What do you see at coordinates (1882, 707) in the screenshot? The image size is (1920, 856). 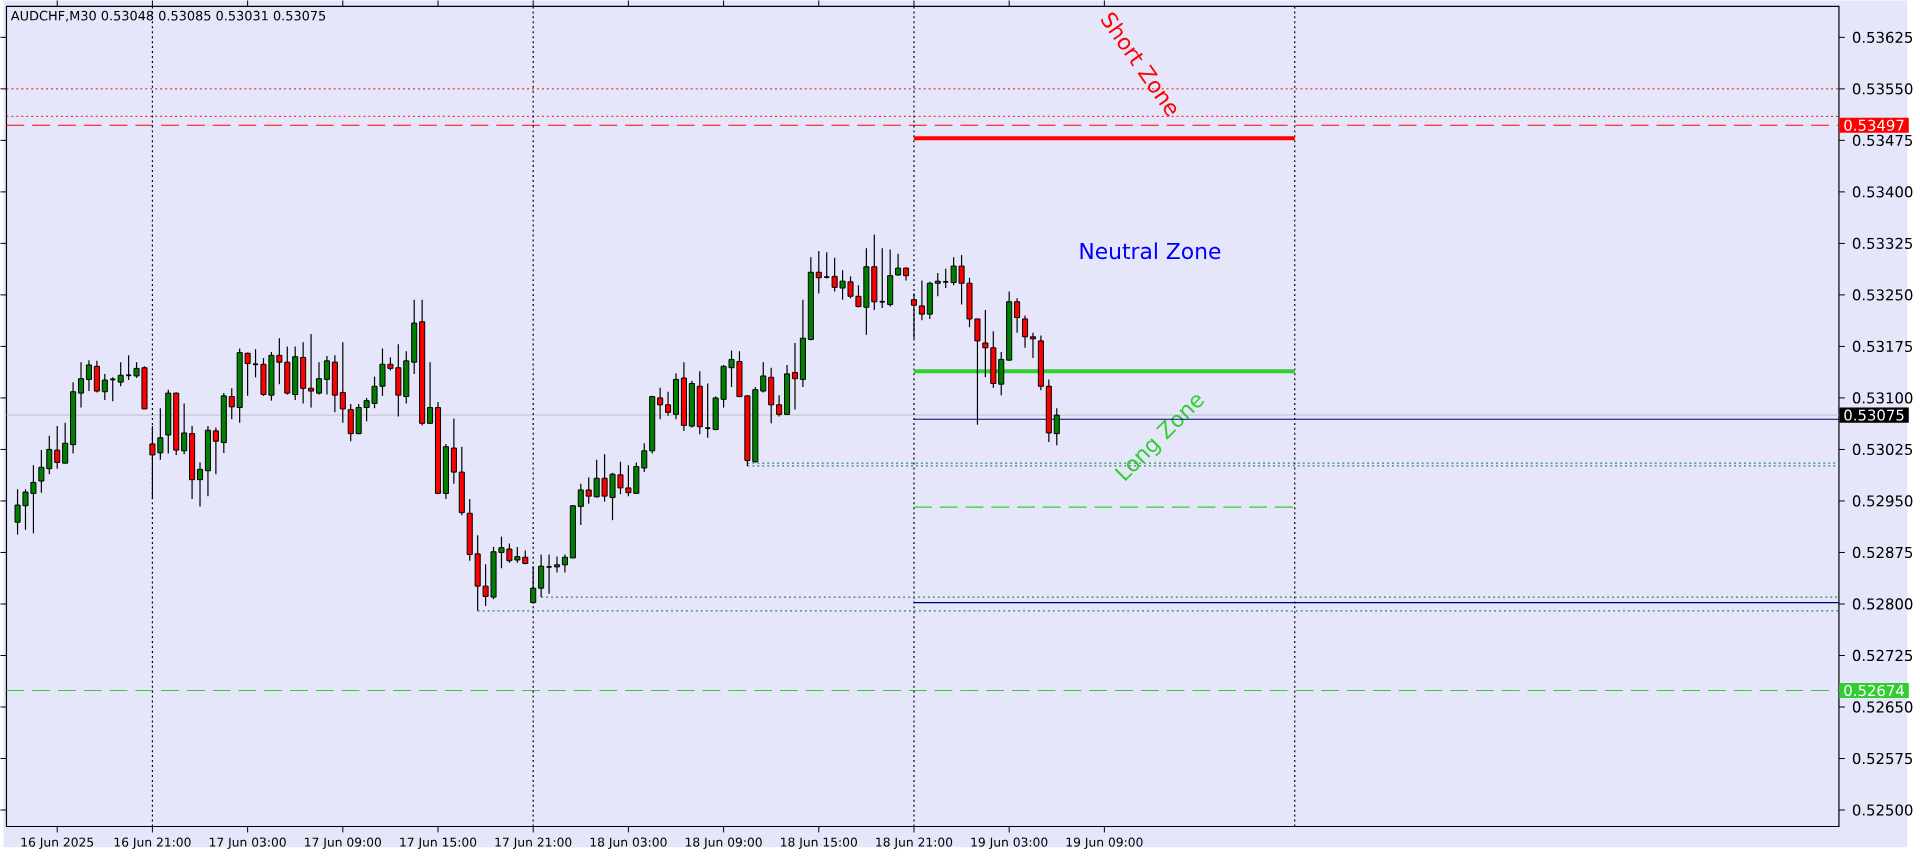 I see `y-tick-label: 0.52650` at bounding box center [1882, 707].